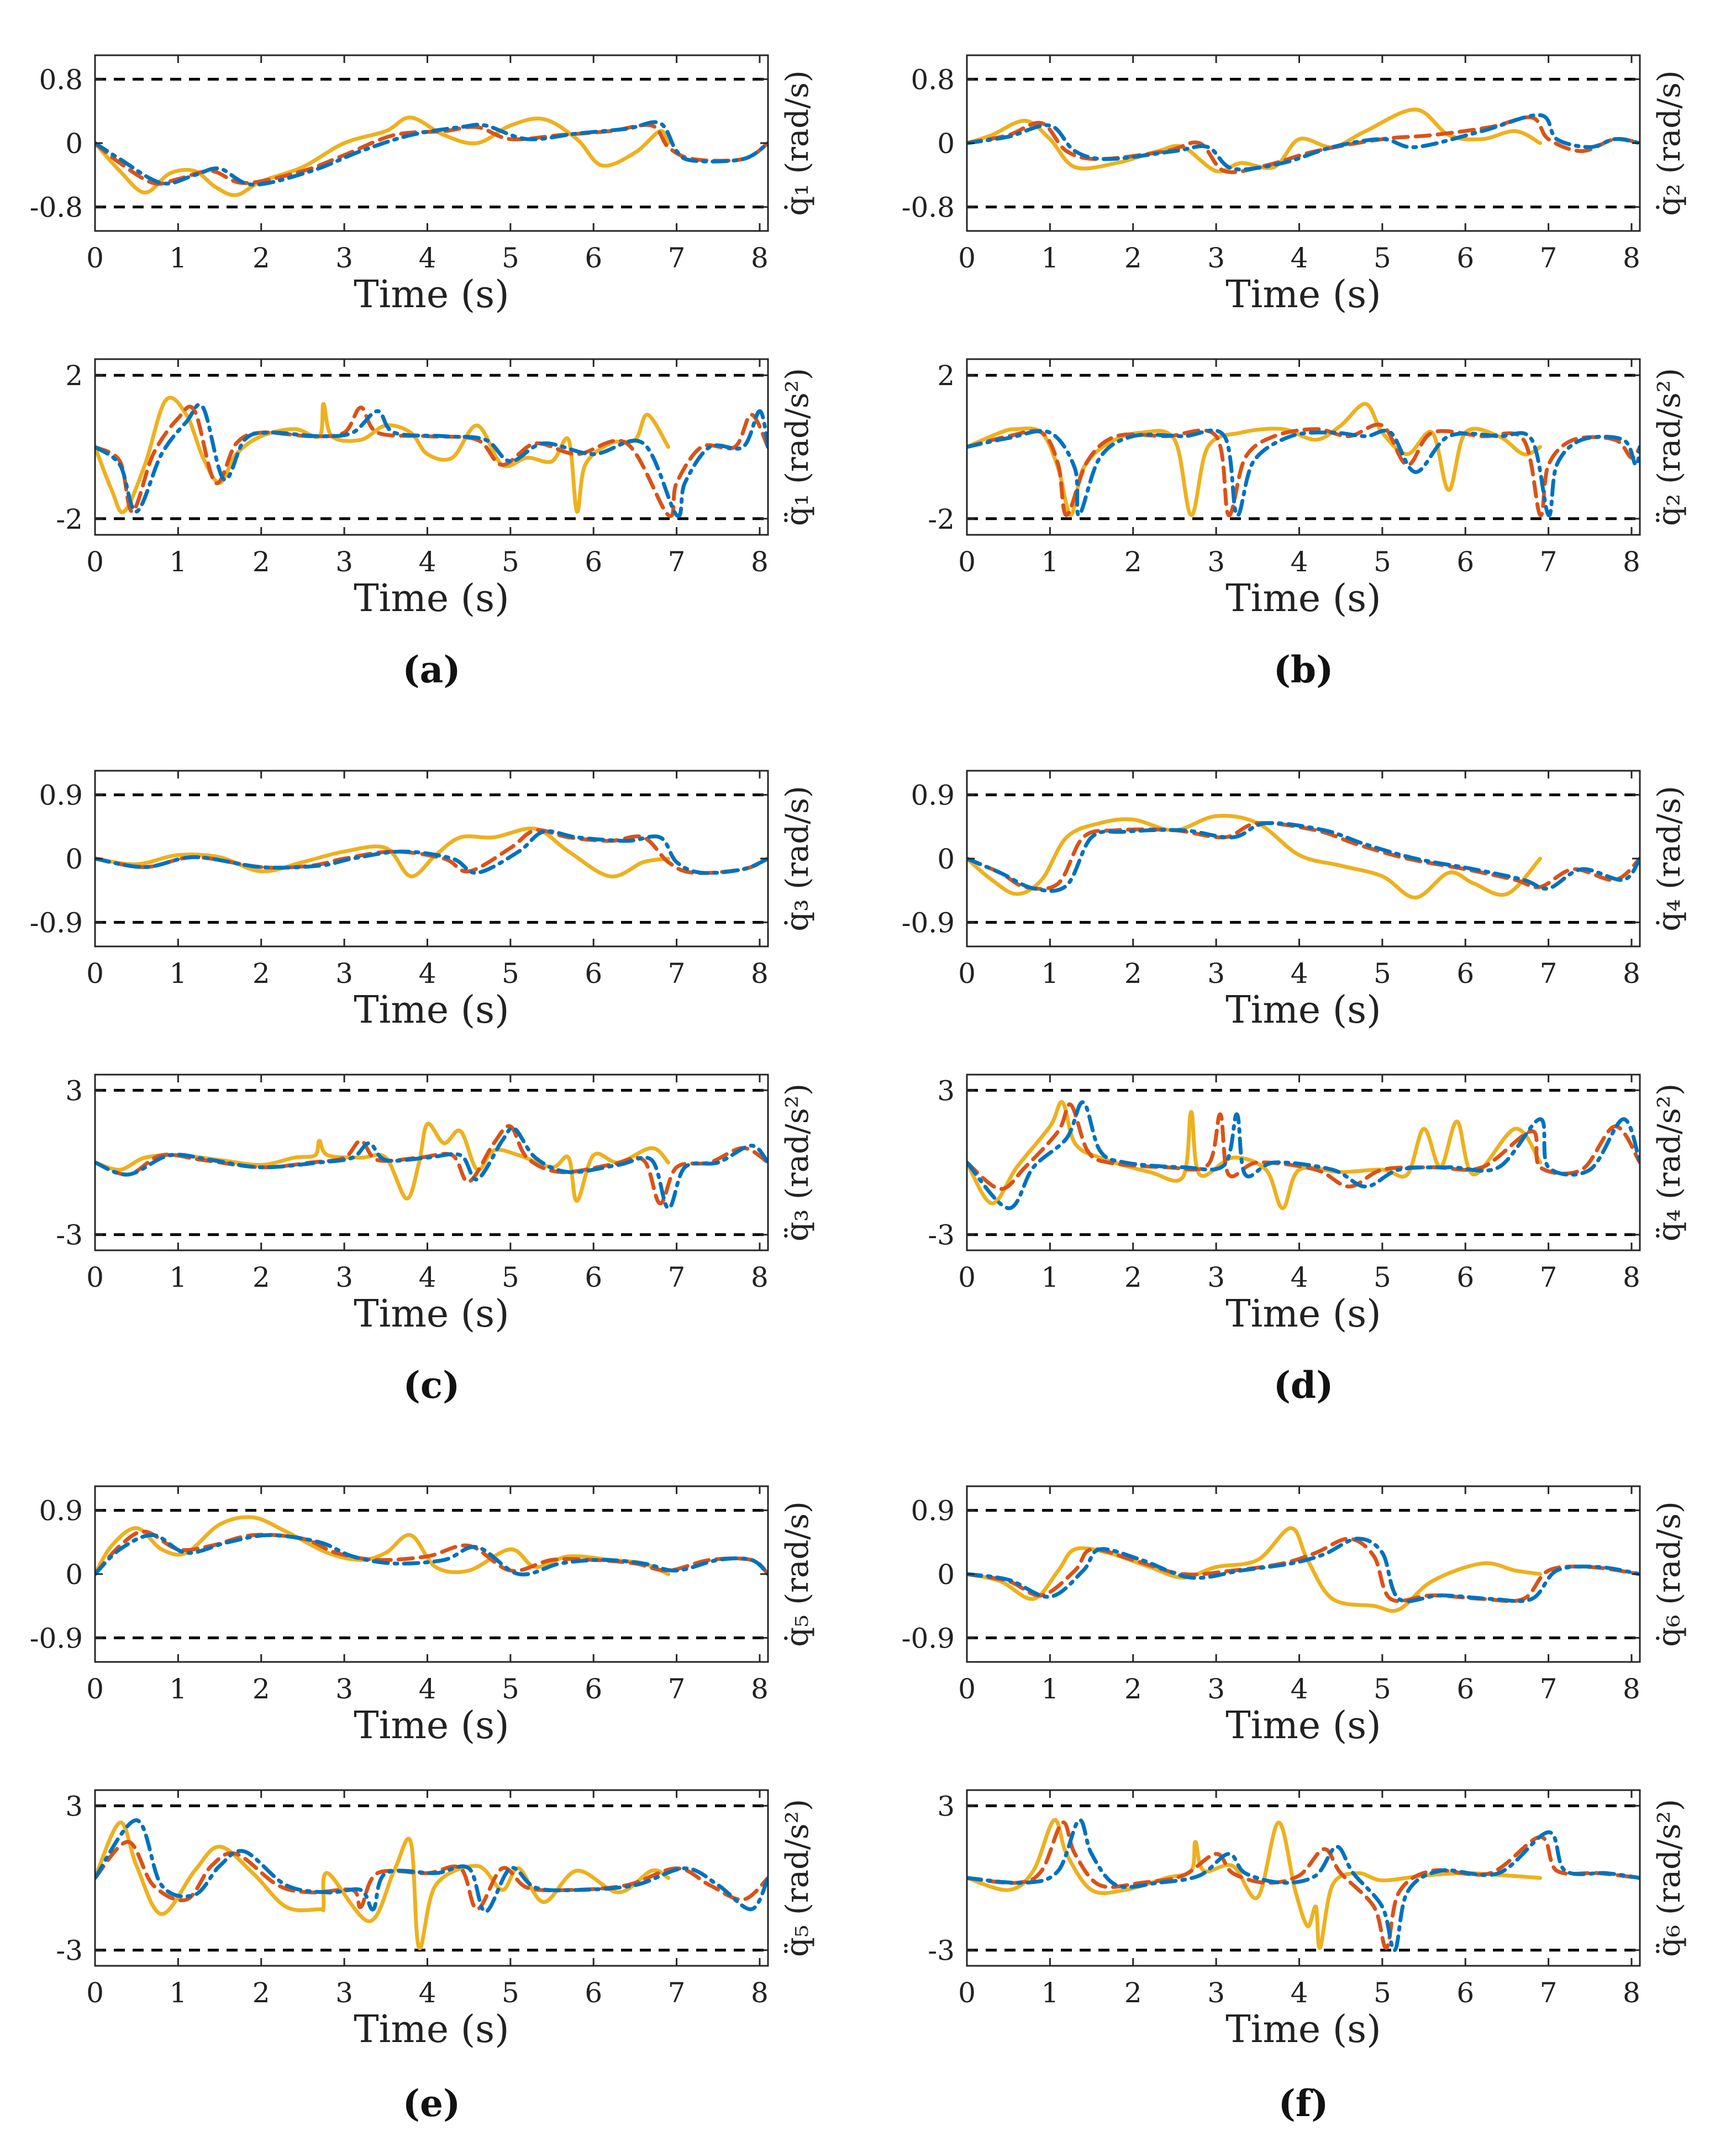  What do you see at coordinates (1304, 669) in the screenshot?
I see `panel-caption: (b)` at bounding box center [1304, 669].